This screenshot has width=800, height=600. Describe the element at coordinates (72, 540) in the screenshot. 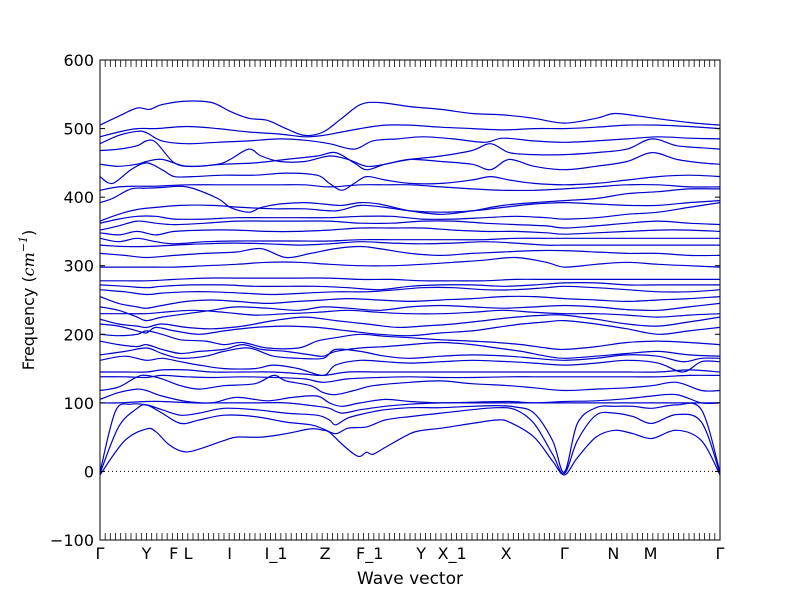

I see `y-tick-label: −100` at that location.